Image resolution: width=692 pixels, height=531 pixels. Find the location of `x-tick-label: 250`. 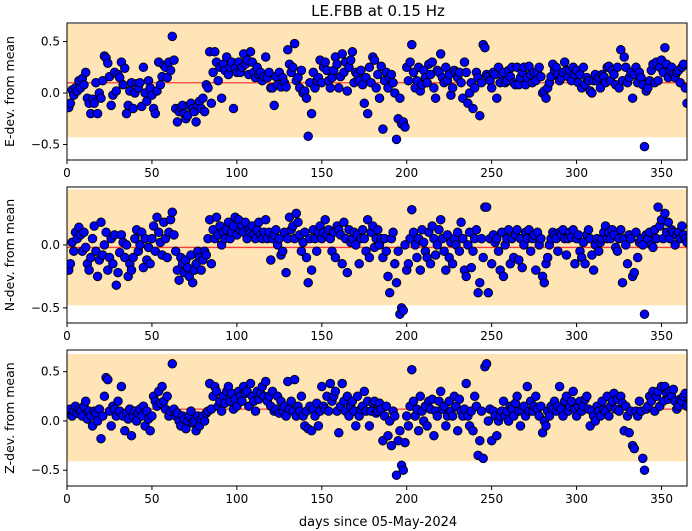

x-tick-label: 250 is located at coordinates (491, 336).